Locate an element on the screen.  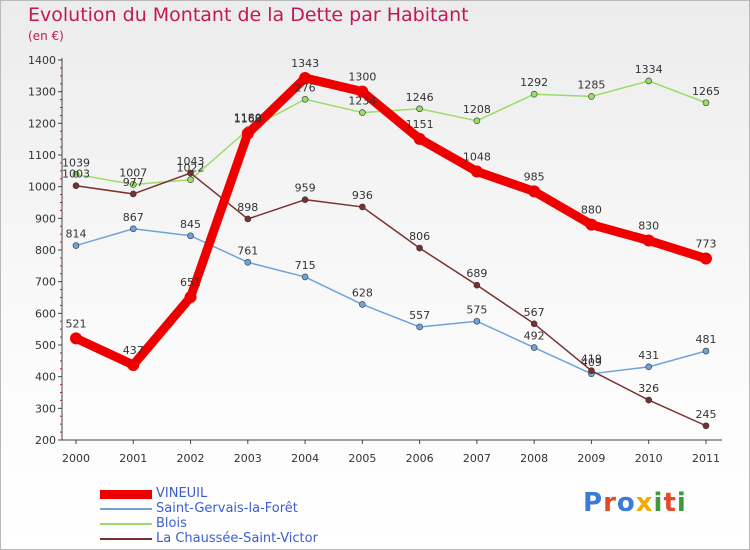
data-label-saint-gervais-la-foret: 481 is located at coordinates (705, 339).